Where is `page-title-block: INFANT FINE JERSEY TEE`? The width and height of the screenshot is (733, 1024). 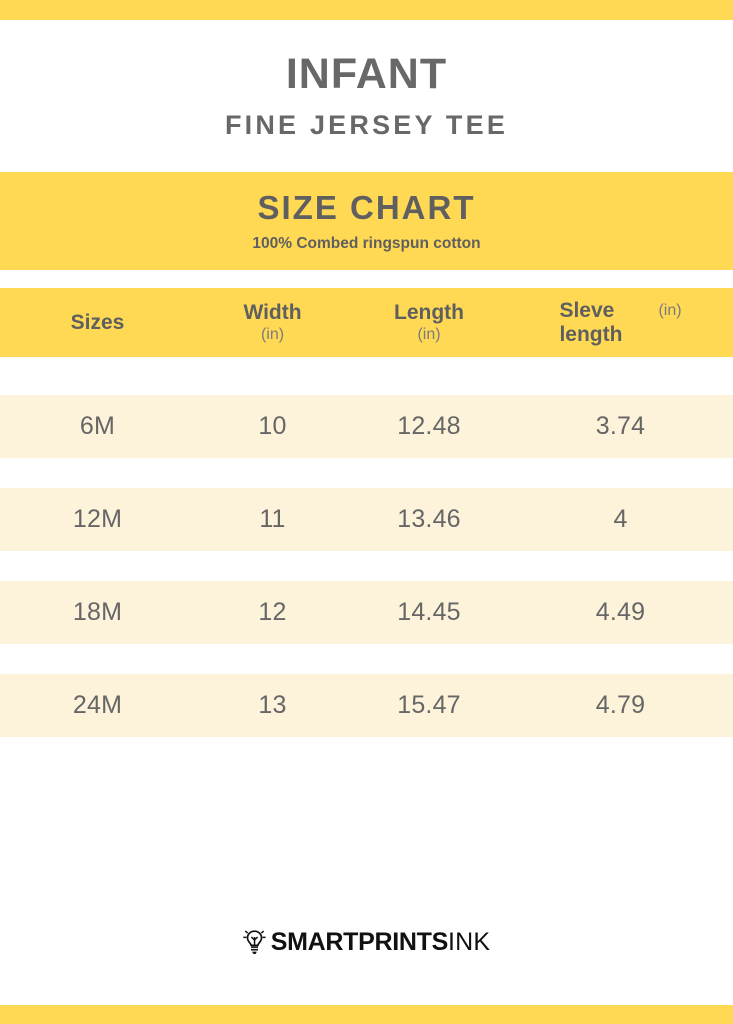 page-title-block: INFANT FINE JERSEY TEE is located at coordinates (366, 96).